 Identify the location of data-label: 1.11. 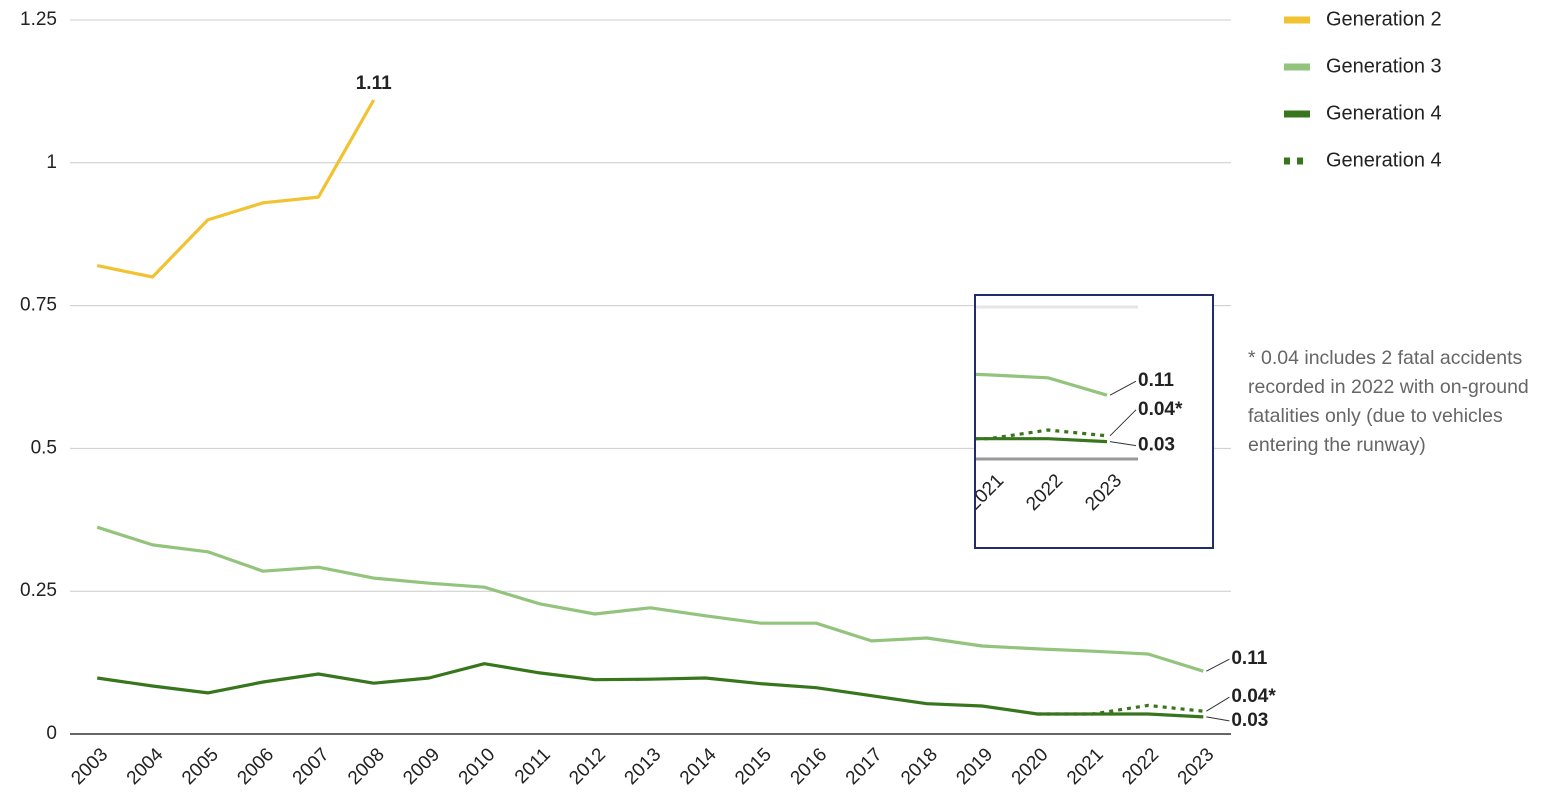
(374, 83).